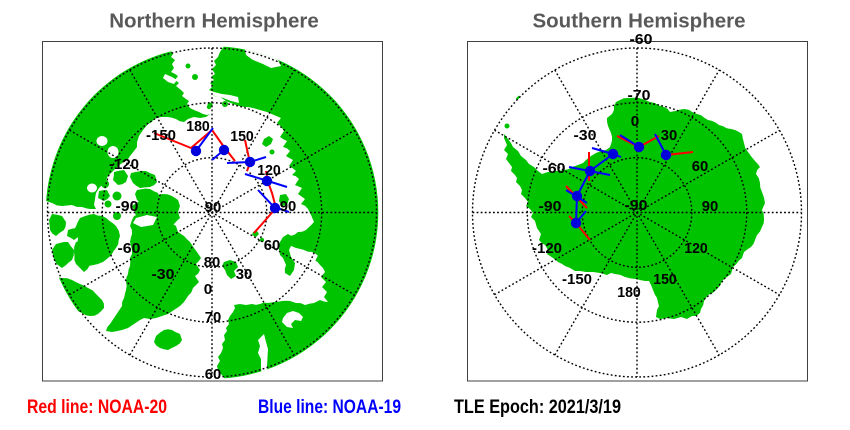 This screenshot has width=850, height=430. I want to click on svg-text: 80, so click(212, 263).